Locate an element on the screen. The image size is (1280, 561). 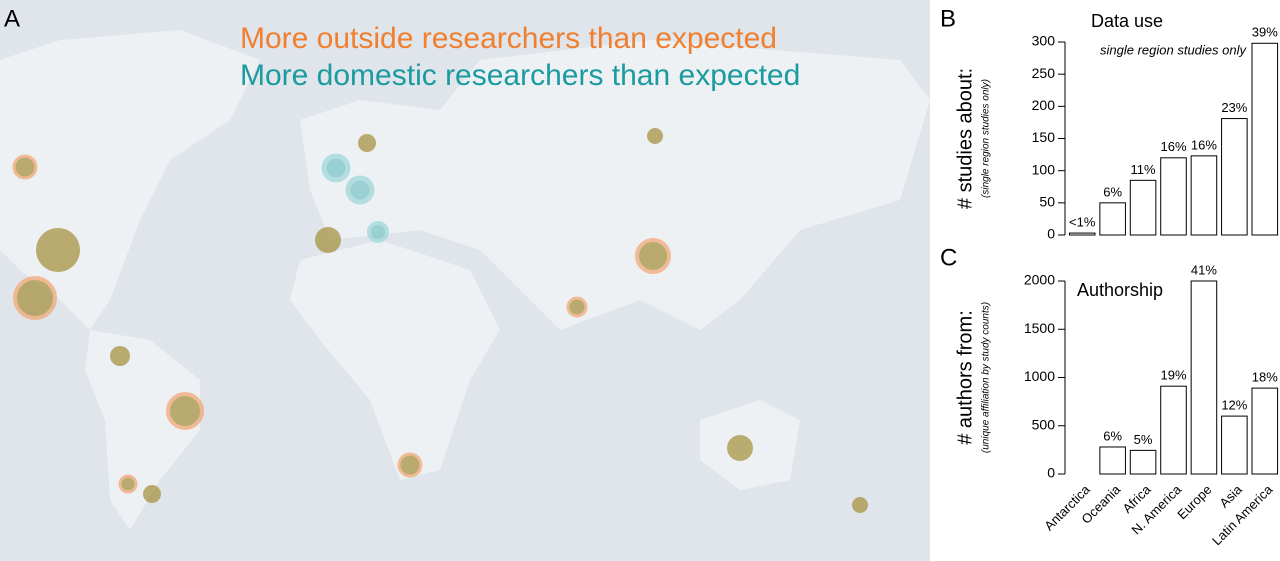
y-axis-note: (single region studies only) is located at coordinates (986, 138).